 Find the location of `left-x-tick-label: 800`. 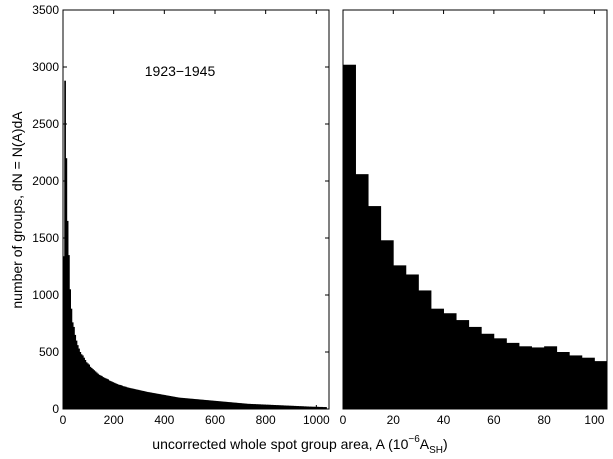

left-x-tick-label: 800 is located at coordinates (266, 420).